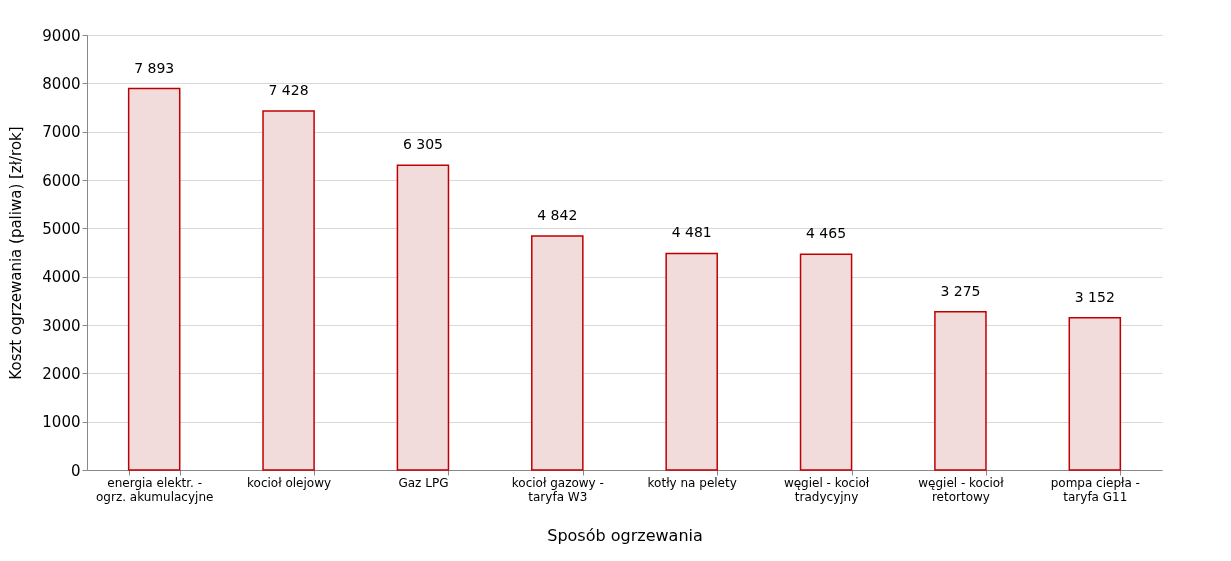 The height and width of the screenshot is (561, 1231). I want to click on x-tick-label: kocioł olejowy, so click(289, 482).